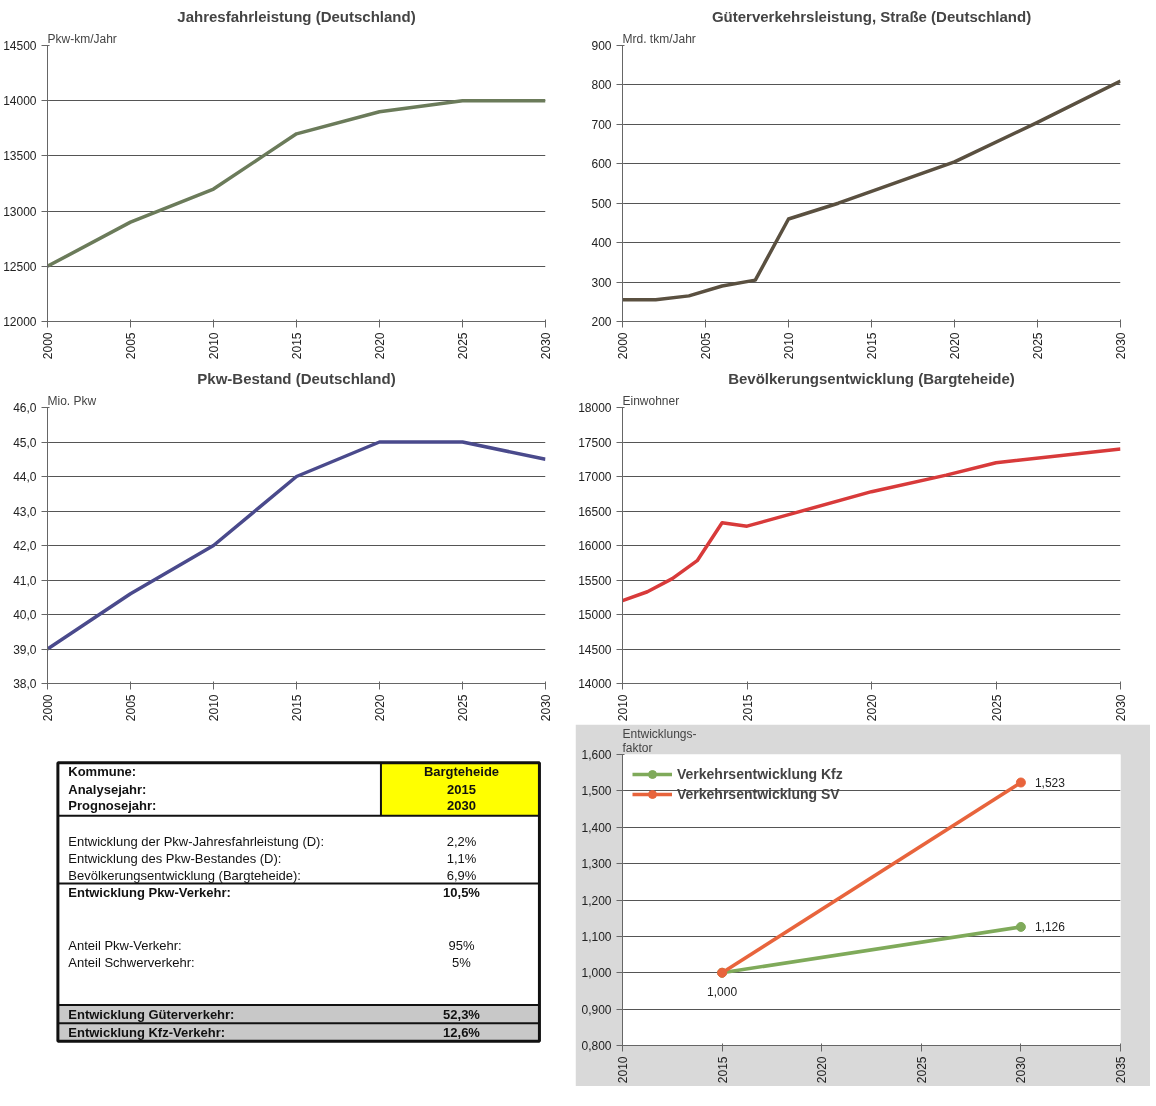 The width and height of the screenshot is (1156, 1106). I want to click on text: 52,3%, so click(462, 1014).